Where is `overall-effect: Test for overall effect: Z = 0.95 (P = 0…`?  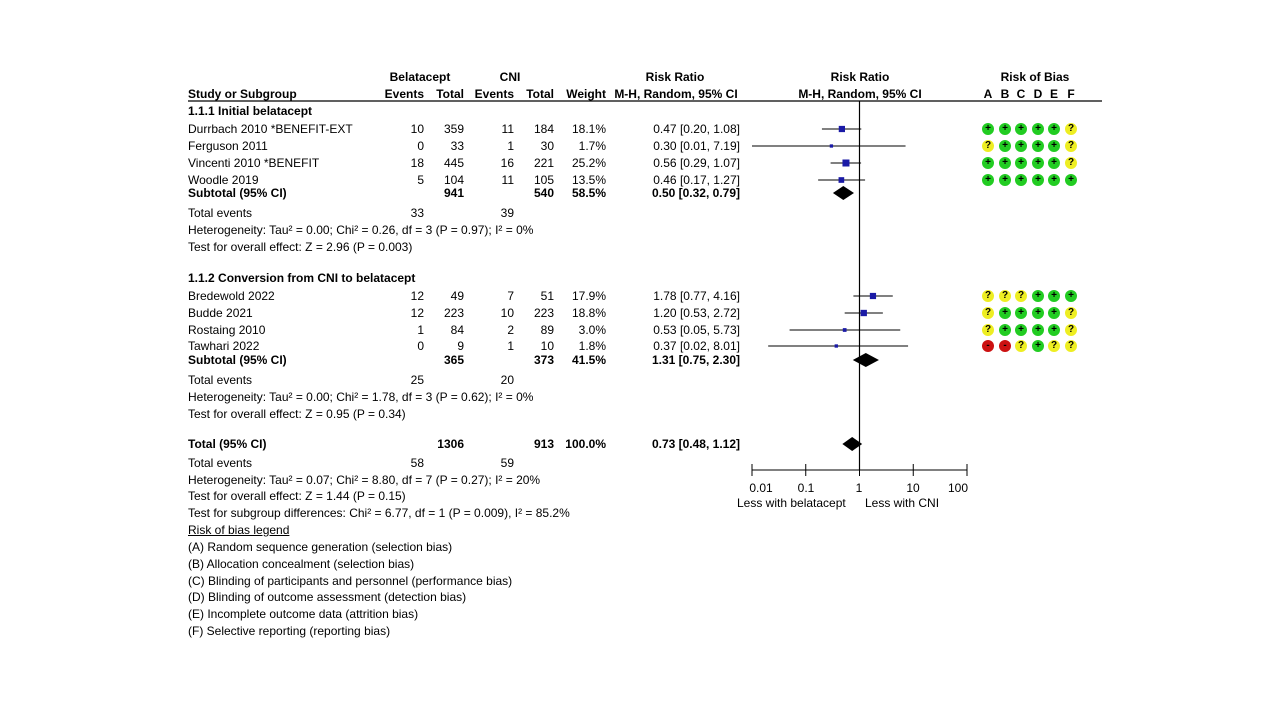
overall-effect: Test for overall effect: Z = 0.95 (P = 0… is located at coordinates (297, 414).